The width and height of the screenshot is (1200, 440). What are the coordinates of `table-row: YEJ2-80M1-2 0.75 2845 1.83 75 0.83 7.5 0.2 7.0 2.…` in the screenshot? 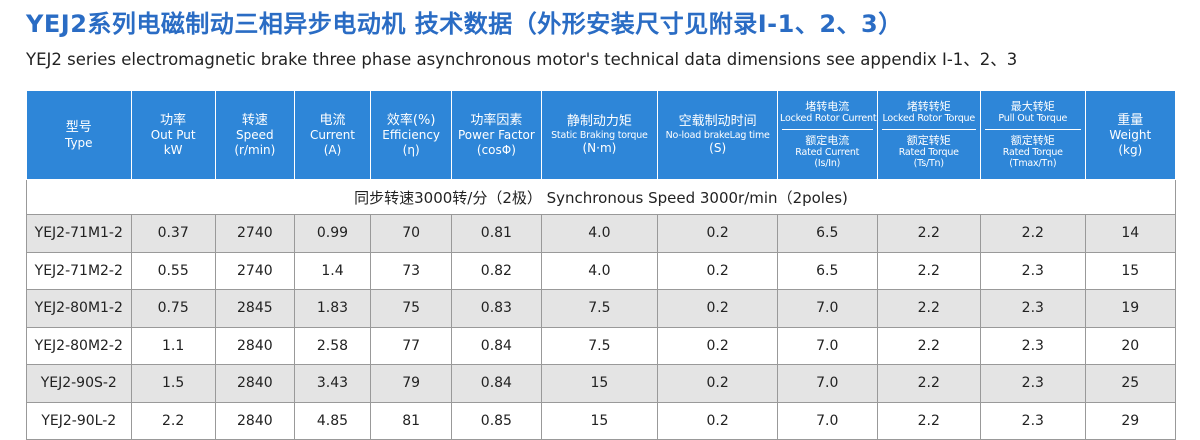 It's located at (601, 308).